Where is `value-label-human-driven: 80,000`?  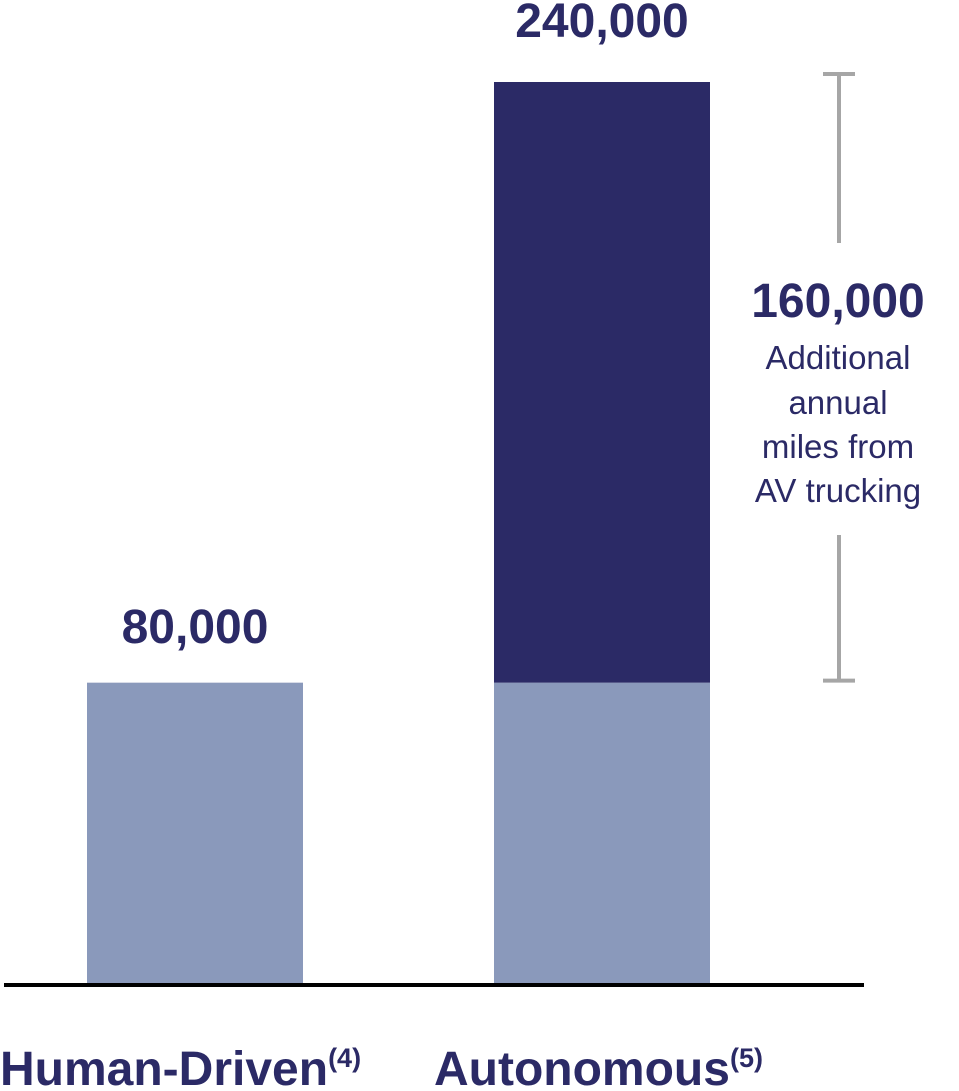
value-label-human-driven: 80,000 is located at coordinates (195, 627).